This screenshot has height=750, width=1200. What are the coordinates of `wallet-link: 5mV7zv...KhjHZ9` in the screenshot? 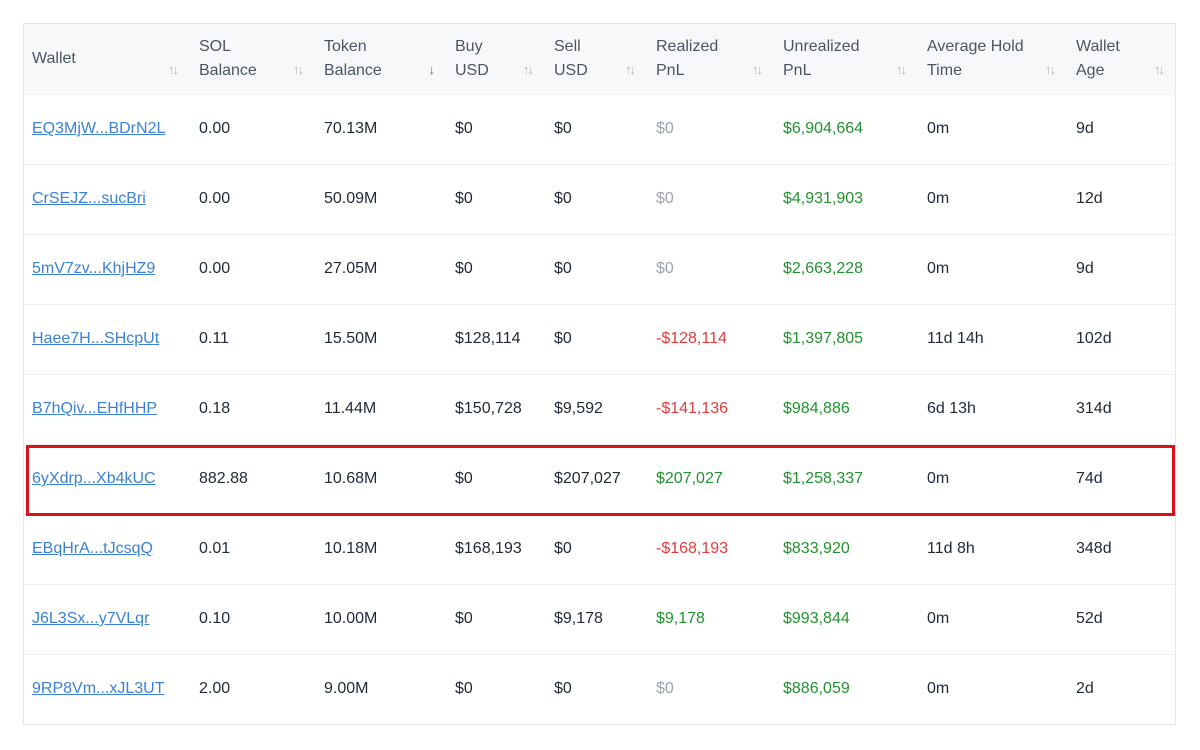 It's located at (94, 268).